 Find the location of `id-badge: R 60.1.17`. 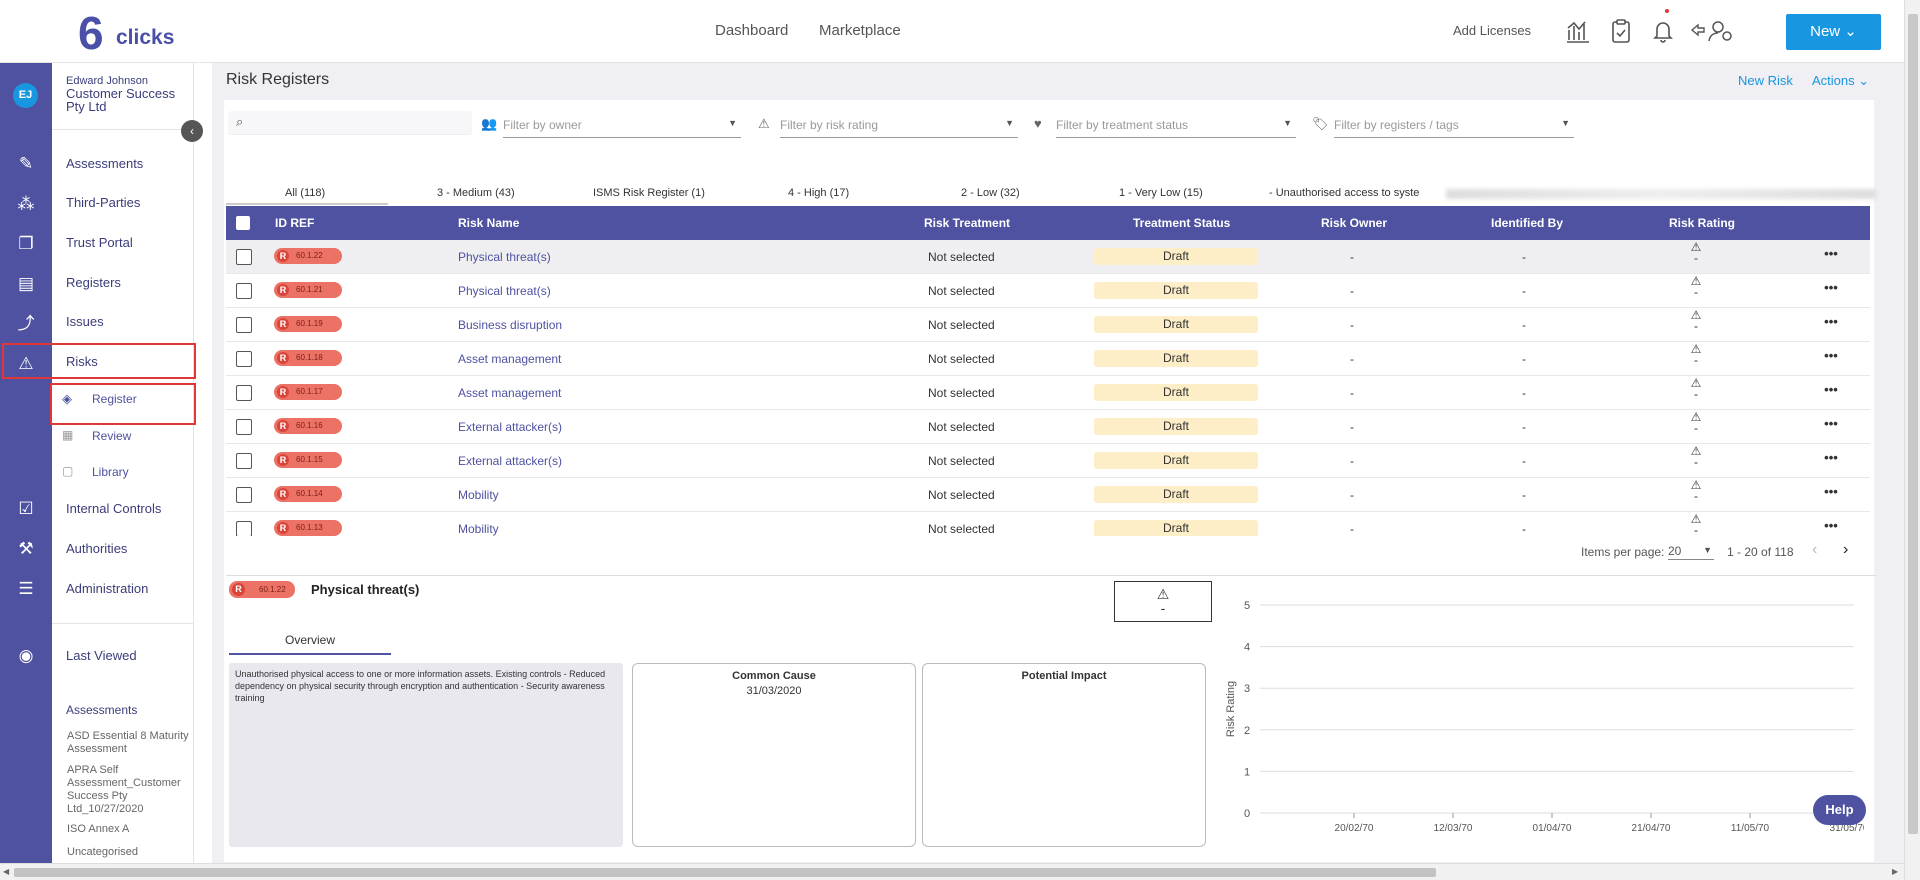

id-badge: R 60.1.17 is located at coordinates (308, 392).